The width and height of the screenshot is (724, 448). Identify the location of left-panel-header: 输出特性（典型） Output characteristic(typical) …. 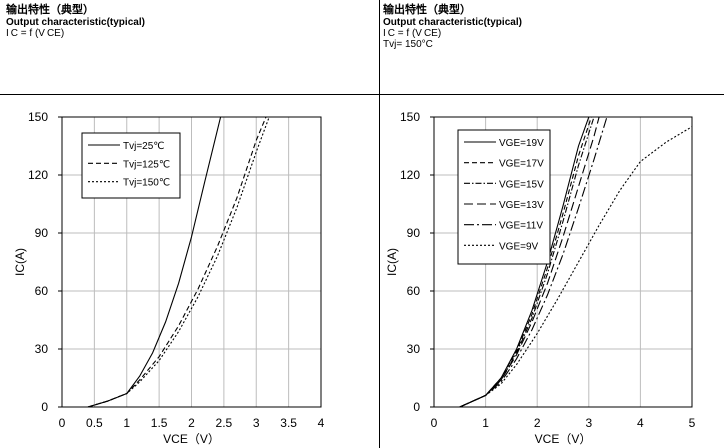
(176, 19).